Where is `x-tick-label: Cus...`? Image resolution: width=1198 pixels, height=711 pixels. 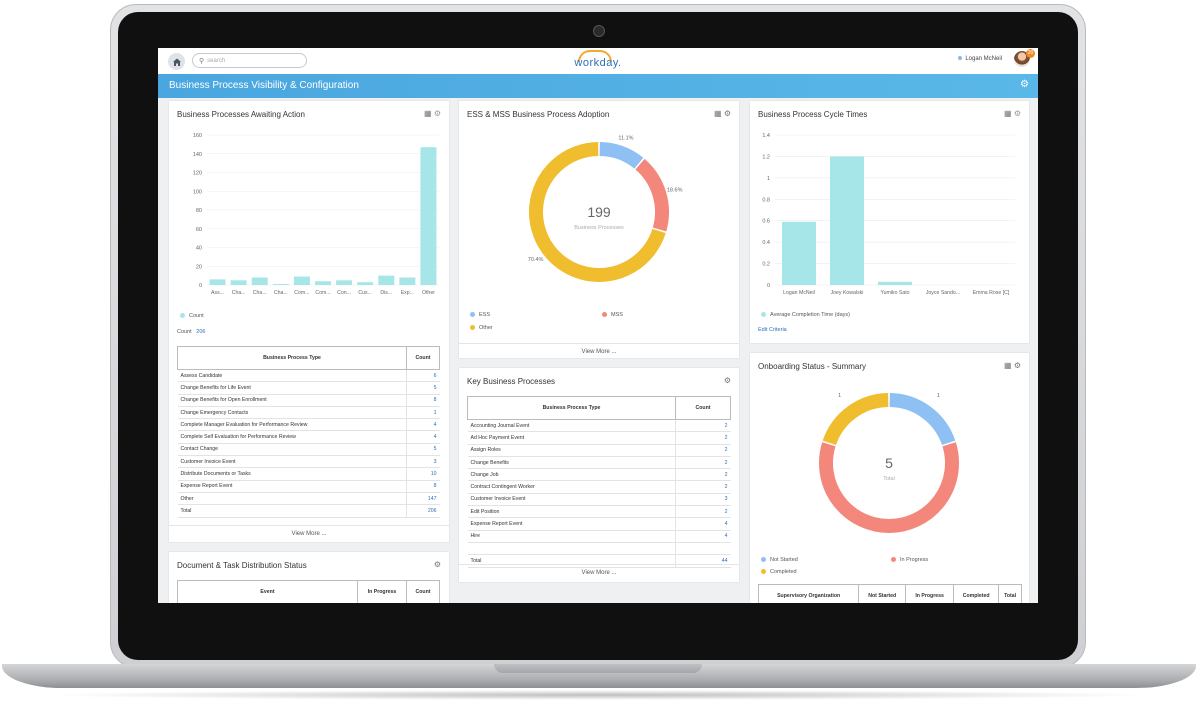 x-tick-label: Cus... is located at coordinates (365, 292).